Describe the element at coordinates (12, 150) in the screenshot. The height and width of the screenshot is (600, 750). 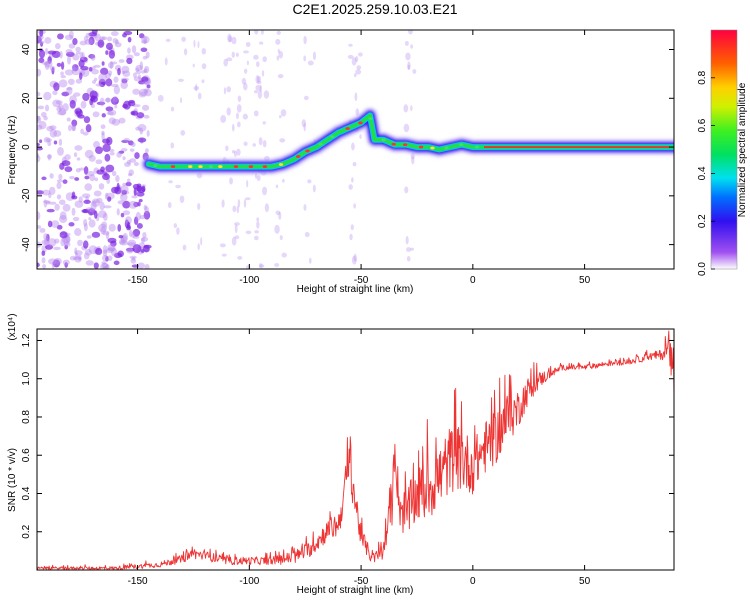
I see `spectrogram-y-label: Frequency (Hz)` at that location.